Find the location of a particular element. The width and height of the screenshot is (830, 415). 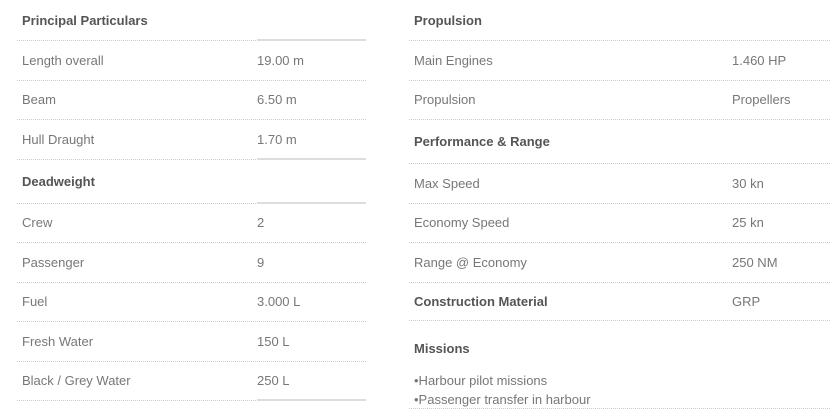

row-value: 250 NM is located at coordinates (755, 262).